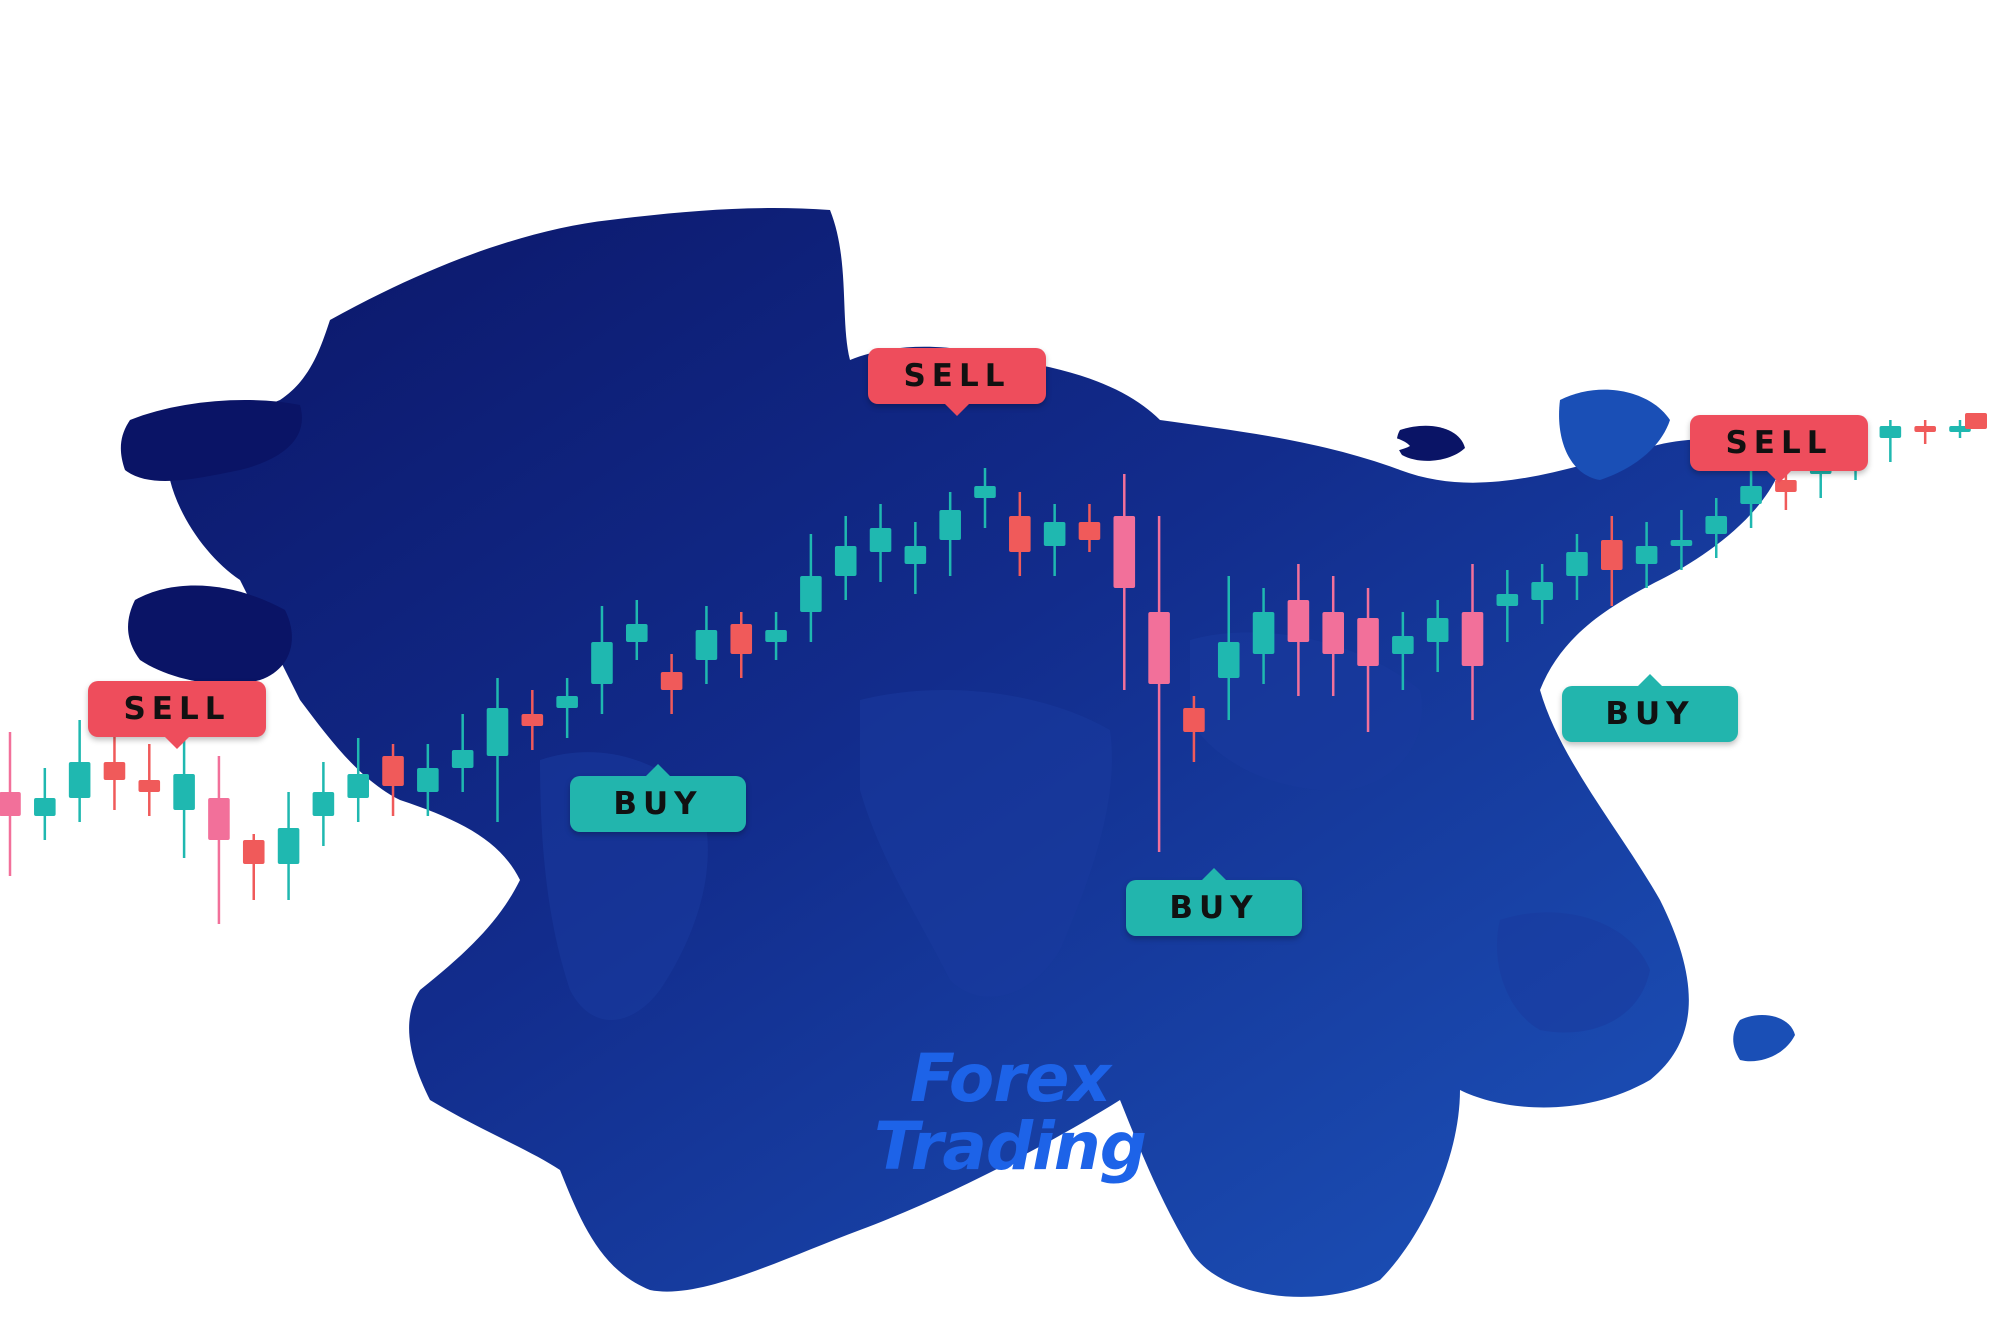 This screenshot has width=2000, height=1333. What do you see at coordinates (1614, 434) in the screenshot?
I see `map-mass-east` at bounding box center [1614, 434].